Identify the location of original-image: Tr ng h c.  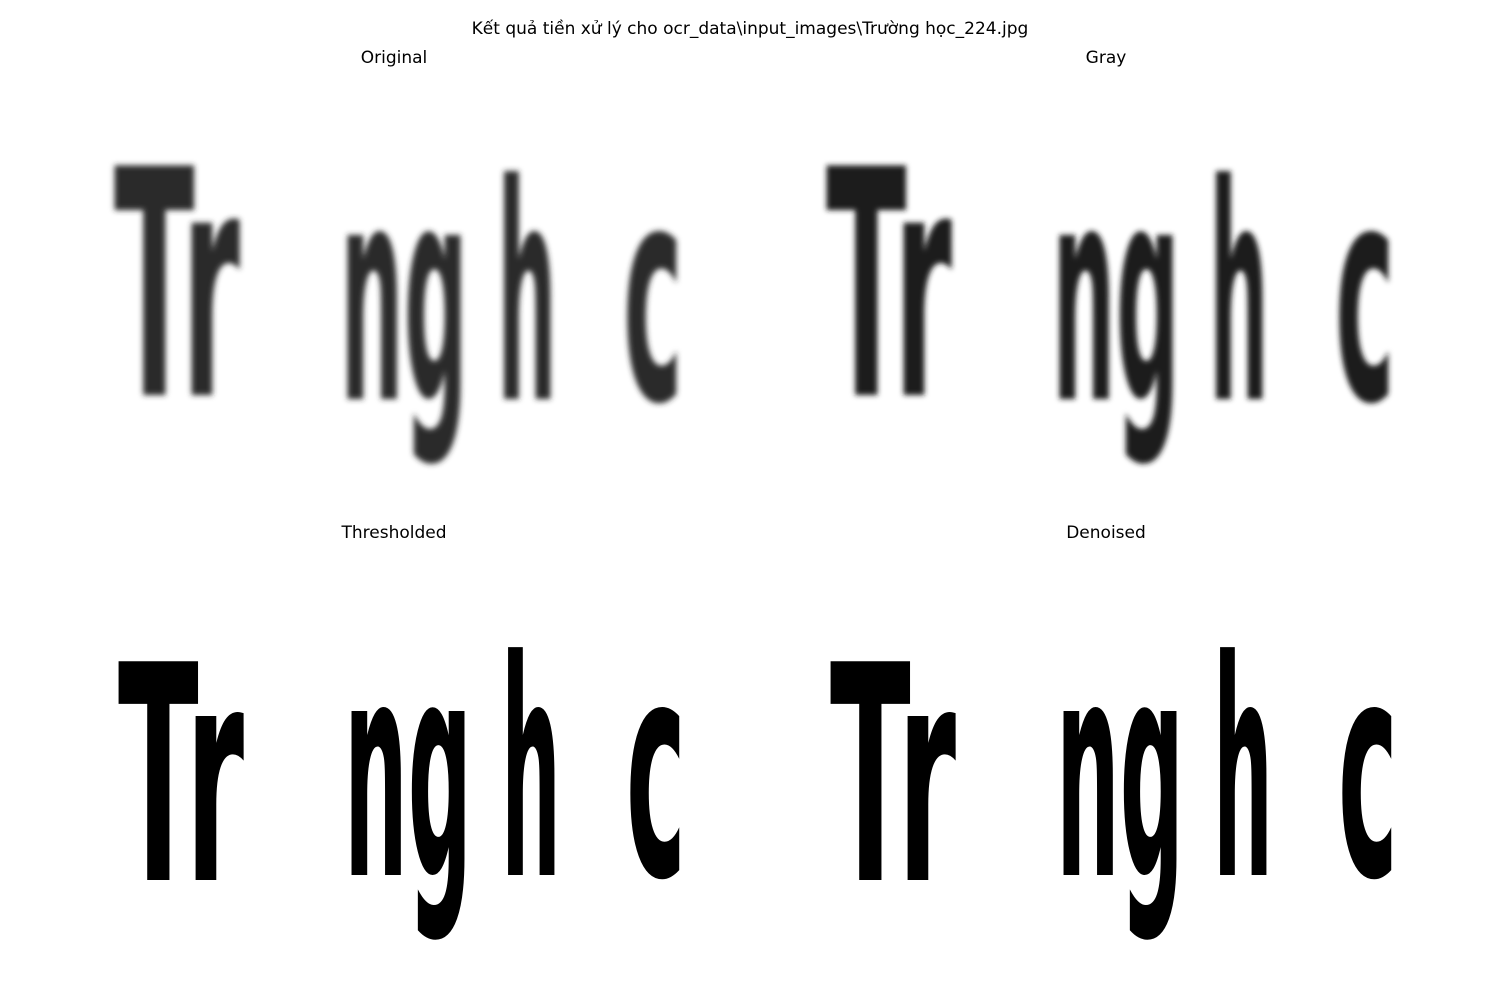
(398, 286).